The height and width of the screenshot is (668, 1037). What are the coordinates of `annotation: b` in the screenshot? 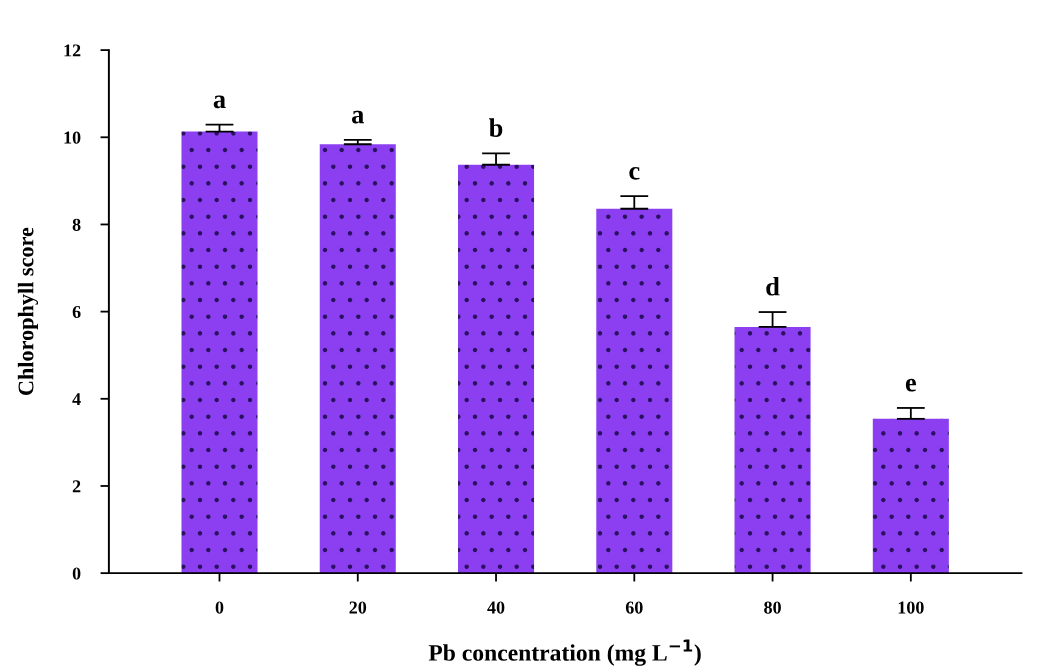 It's located at (496, 127).